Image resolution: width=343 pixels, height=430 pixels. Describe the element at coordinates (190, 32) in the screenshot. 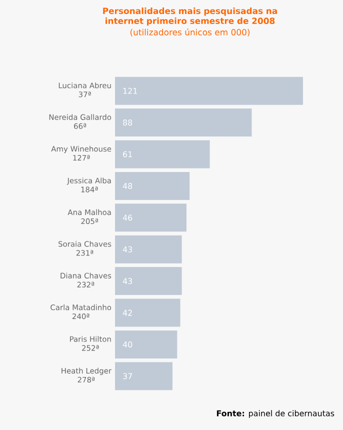

I see `chart-subtitle: (utilizadores únicos em 000)` at that location.